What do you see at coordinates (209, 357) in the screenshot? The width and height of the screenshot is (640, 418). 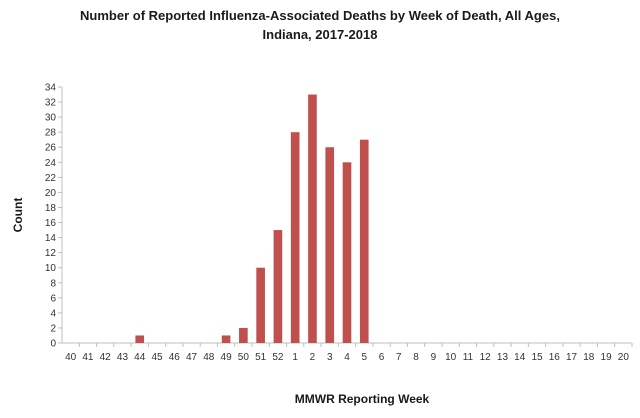 I see `x-tick-label: 48` at bounding box center [209, 357].